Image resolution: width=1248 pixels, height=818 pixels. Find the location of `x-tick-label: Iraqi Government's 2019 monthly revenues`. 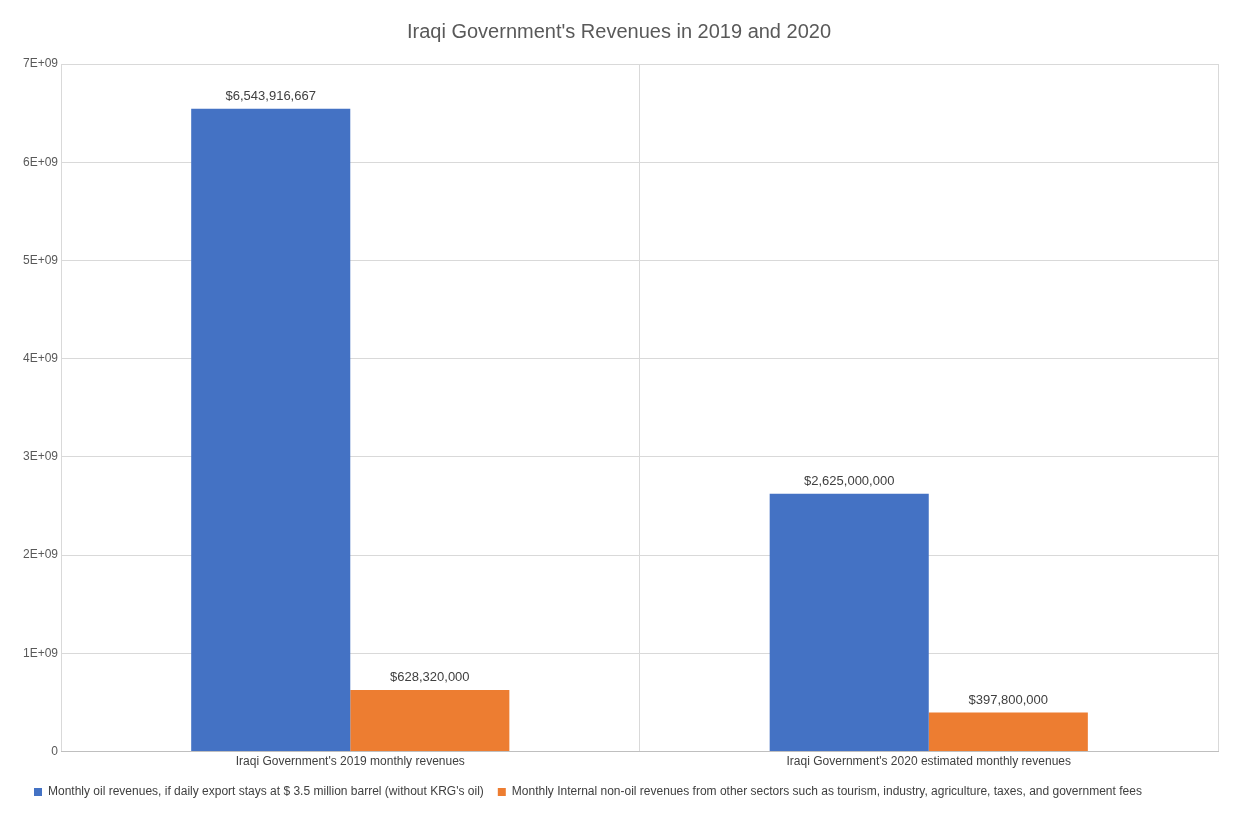

x-tick-label: Iraqi Government's 2019 monthly revenues is located at coordinates (350, 761).